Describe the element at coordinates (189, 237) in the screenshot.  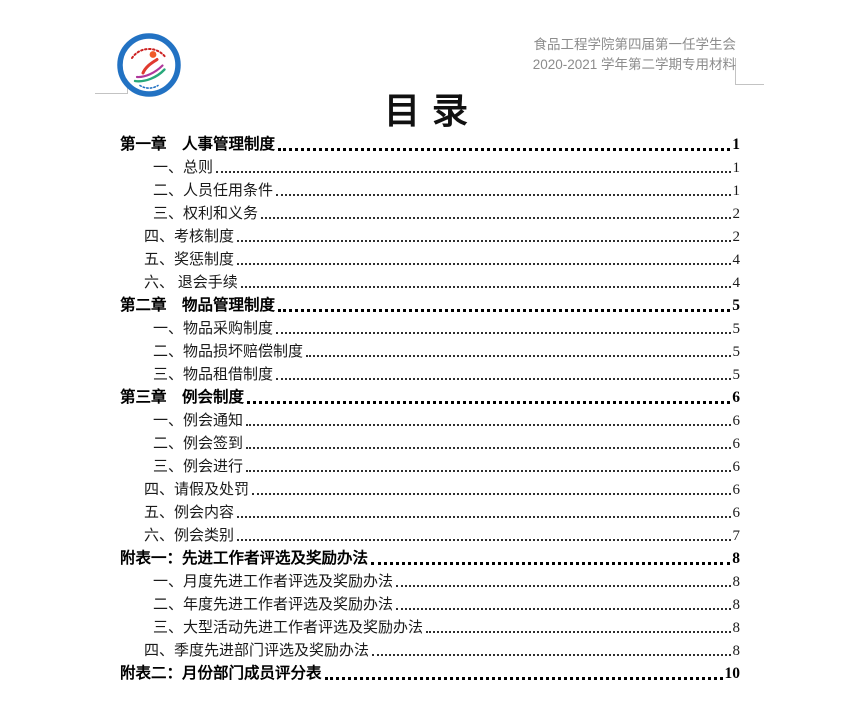
I see `toc-label: 四、考核制度` at that location.